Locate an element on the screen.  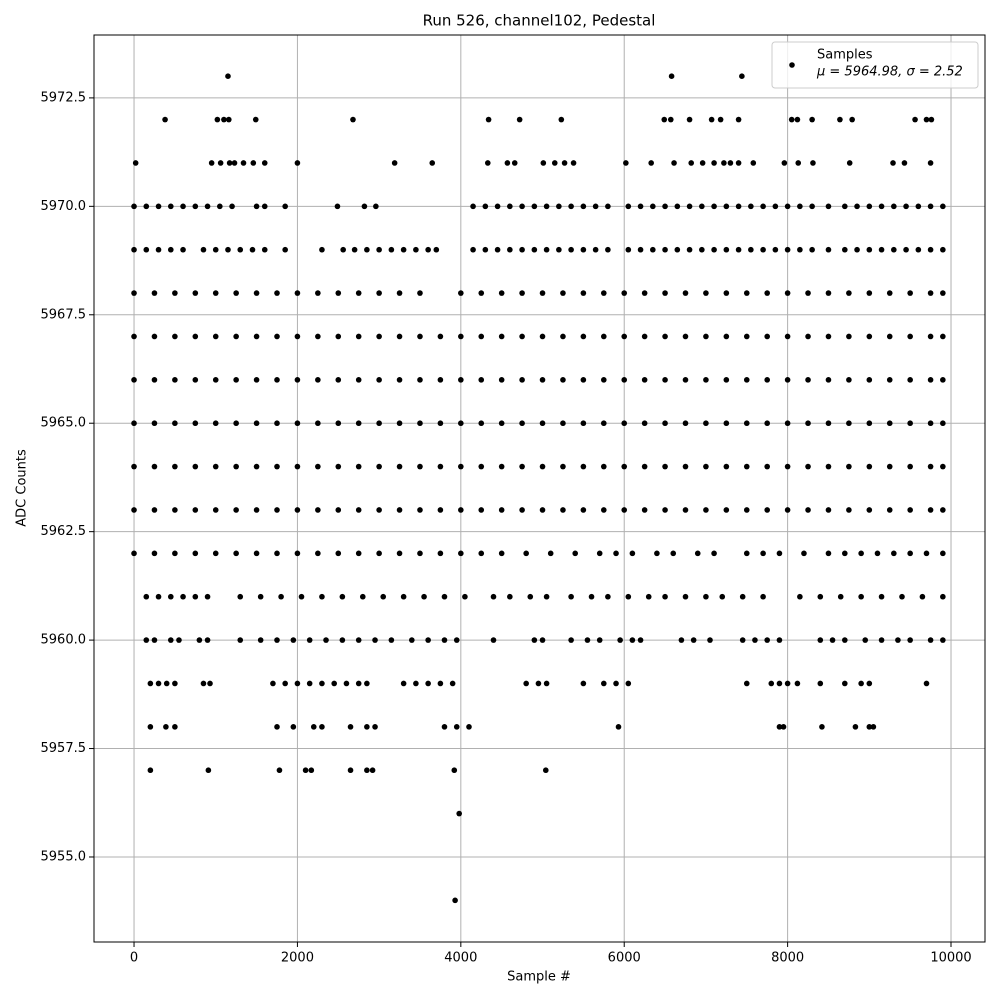
y-tick-label: 5960.0 is located at coordinates (64, 640).